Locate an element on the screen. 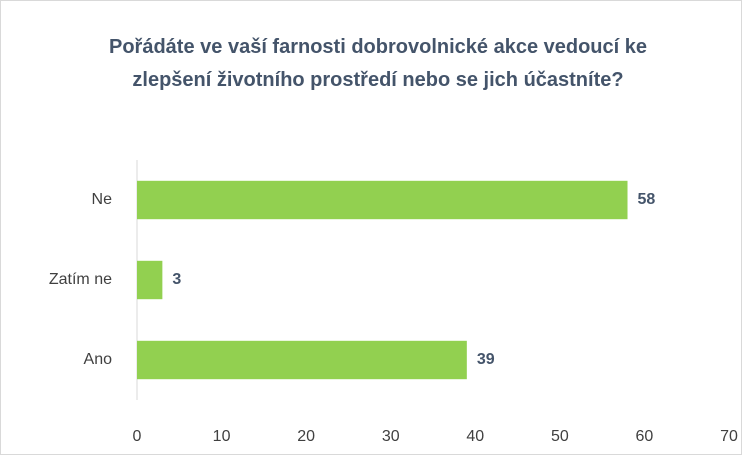 Image resolution: width=755 pixels, height=457 pixels. y-tick-label: Ne is located at coordinates (102, 199).